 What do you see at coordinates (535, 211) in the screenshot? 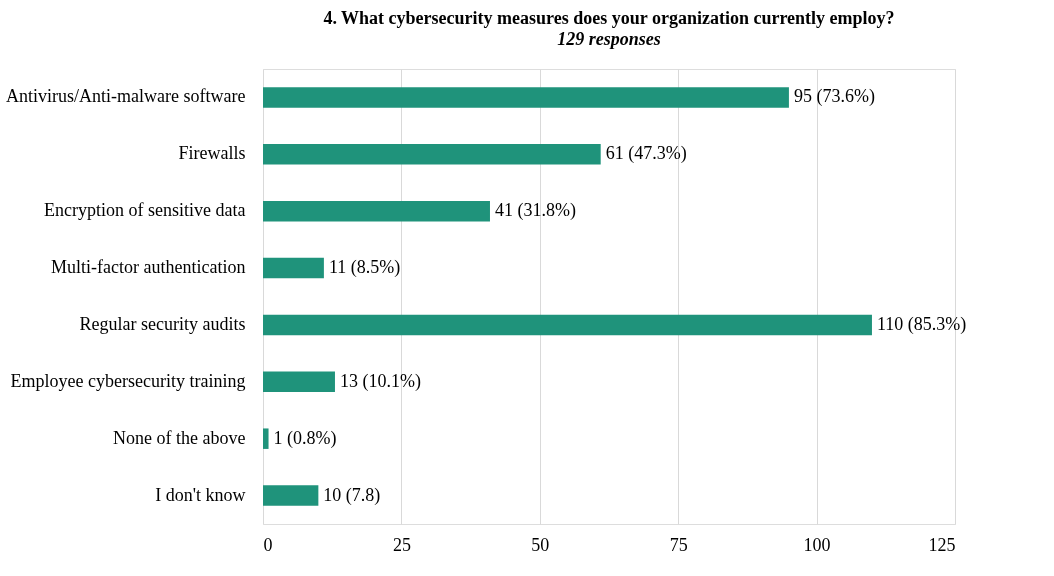
I see `data-label: 41 (31.8%)` at bounding box center [535, 211].